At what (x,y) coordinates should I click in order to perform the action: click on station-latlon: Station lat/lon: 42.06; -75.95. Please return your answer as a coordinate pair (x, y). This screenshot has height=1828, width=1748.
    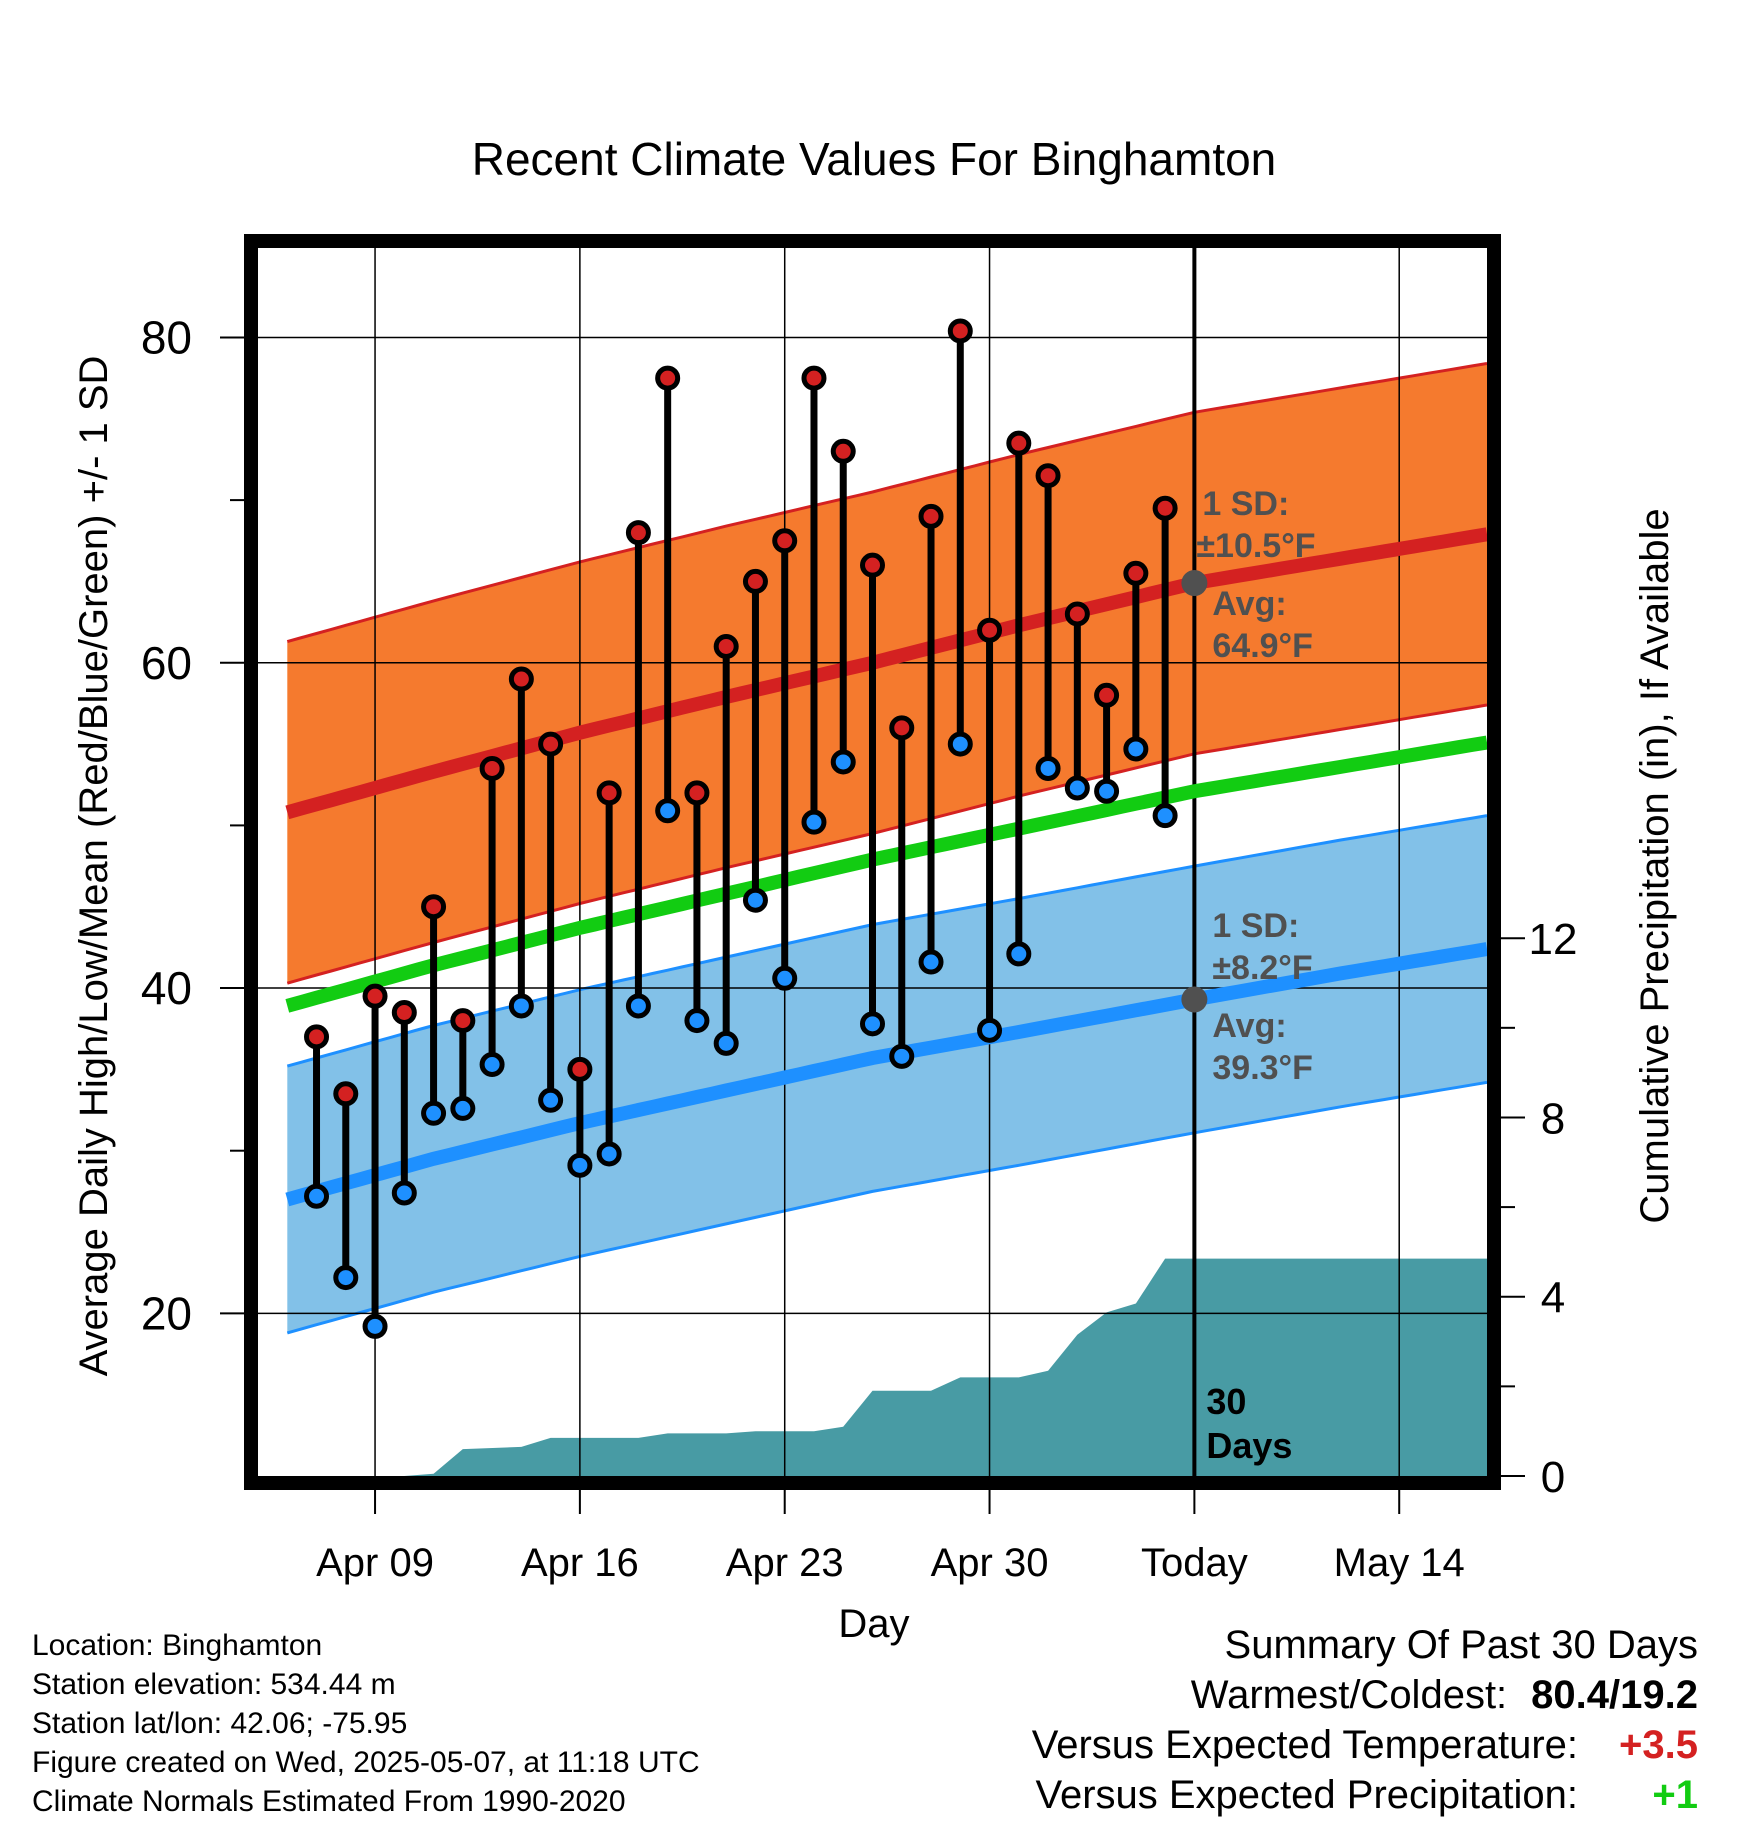
    Looking at the image, I should click on (220, 1723).